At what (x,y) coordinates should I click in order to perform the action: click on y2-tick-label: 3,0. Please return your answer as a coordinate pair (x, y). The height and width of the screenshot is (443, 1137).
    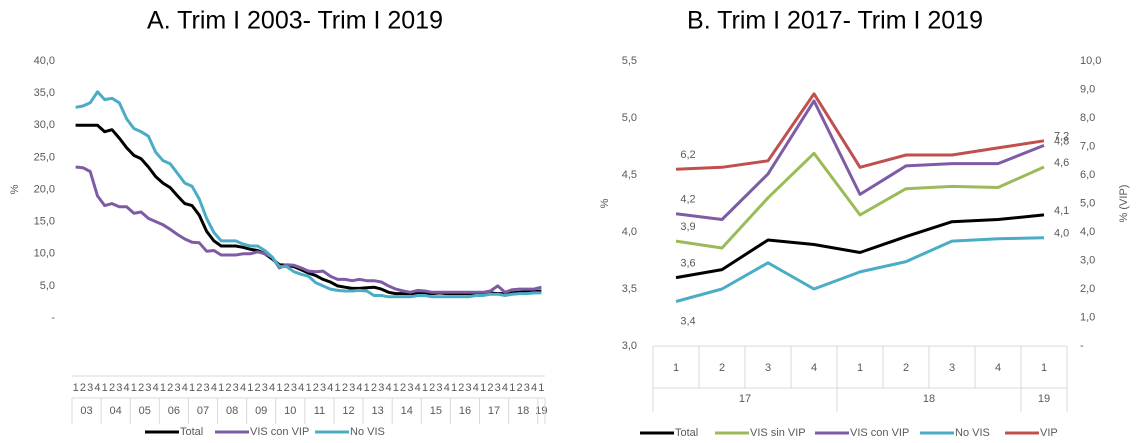
    Looking at the image, I should click on (1087, 260).